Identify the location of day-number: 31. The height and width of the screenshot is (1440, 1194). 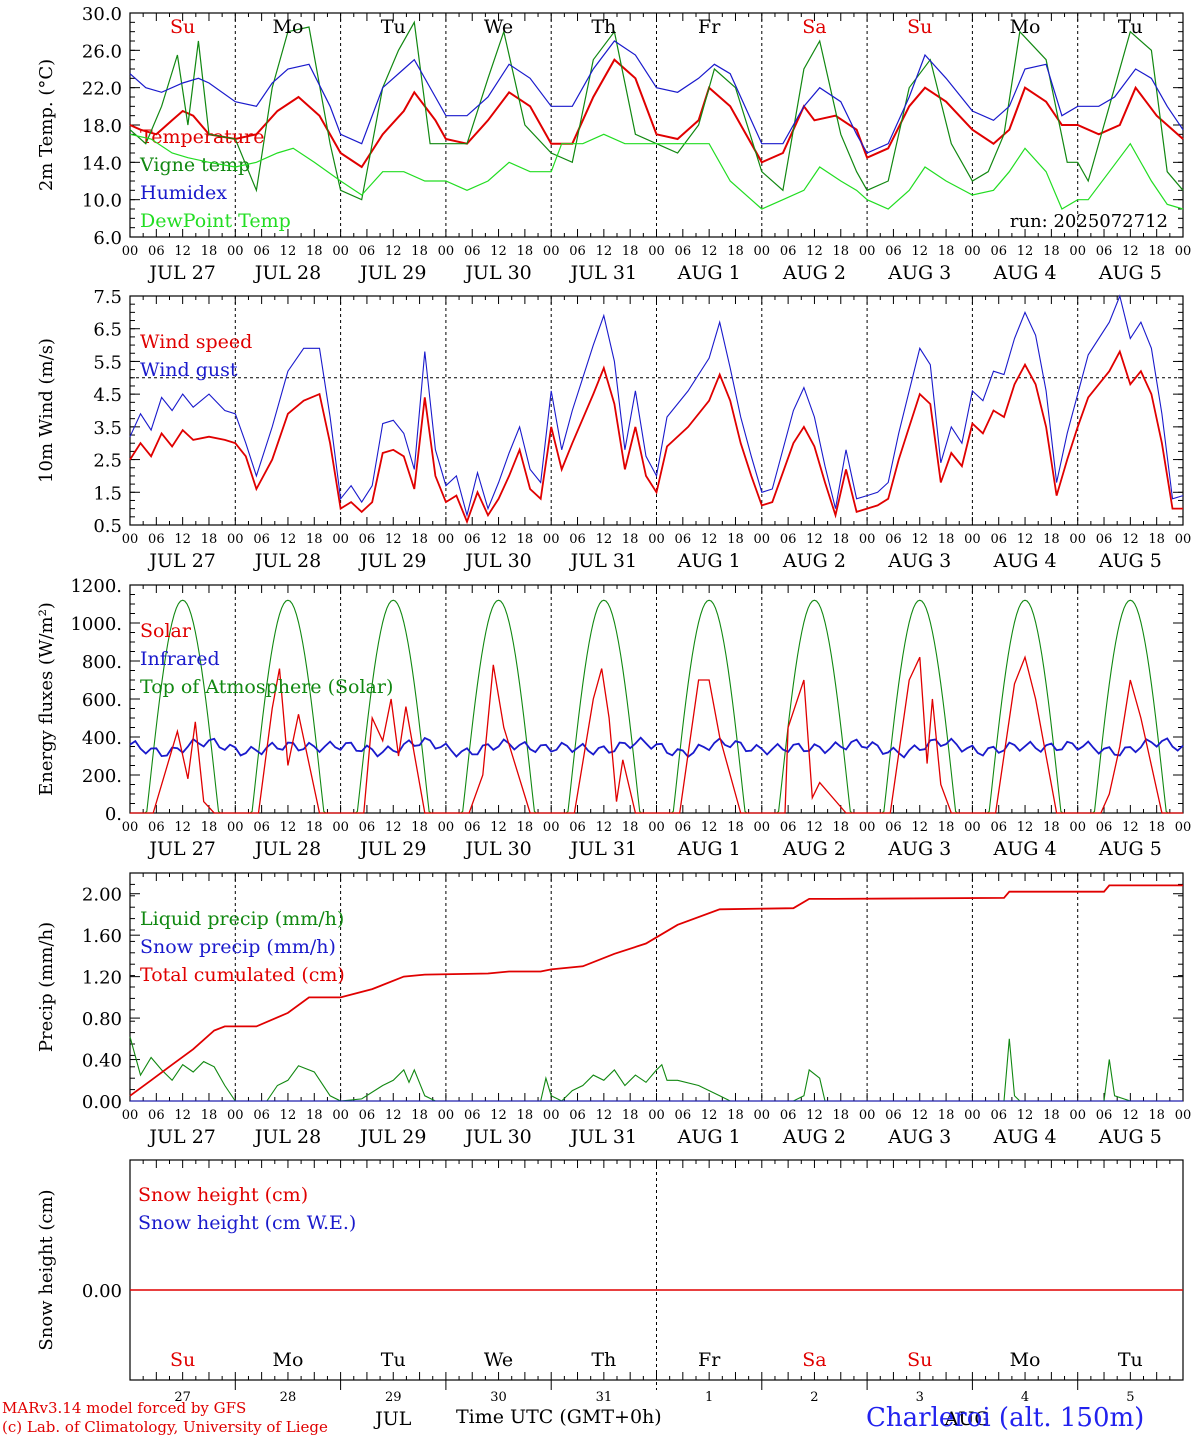
(604, 1397).